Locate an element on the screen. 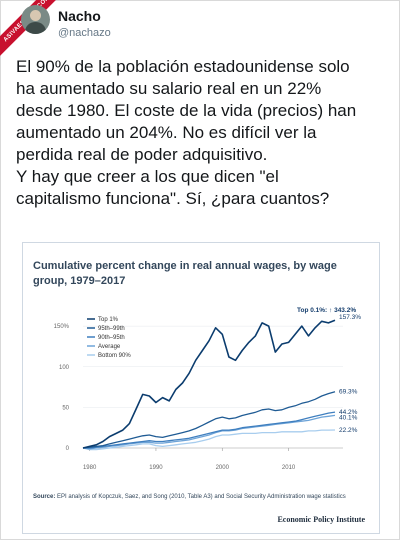  legend-label: Bottom 90% is located at coordinates (114, 356).